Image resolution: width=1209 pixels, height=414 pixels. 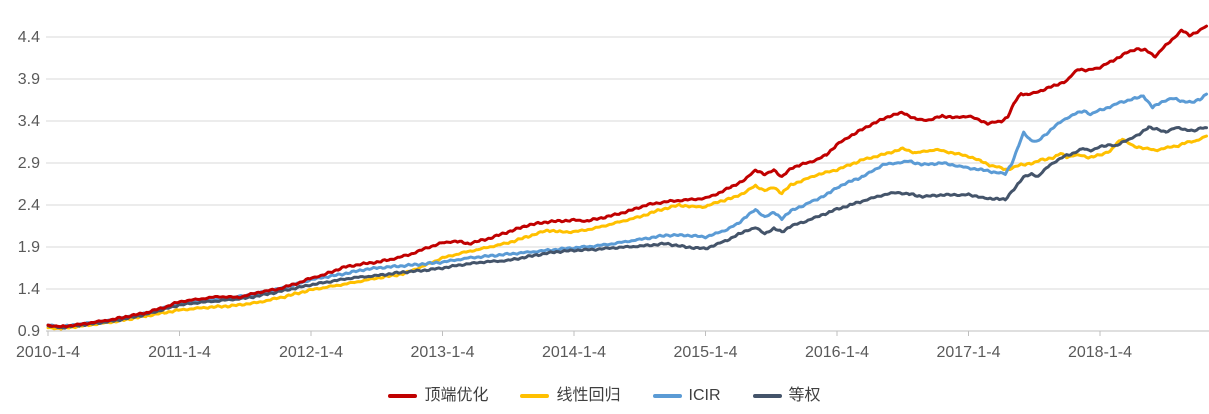 What do you see at coordinates (29, 121) in the screenshot?
I see `y-axis-tick-label: 3.4` at bounding box center [29, 121].